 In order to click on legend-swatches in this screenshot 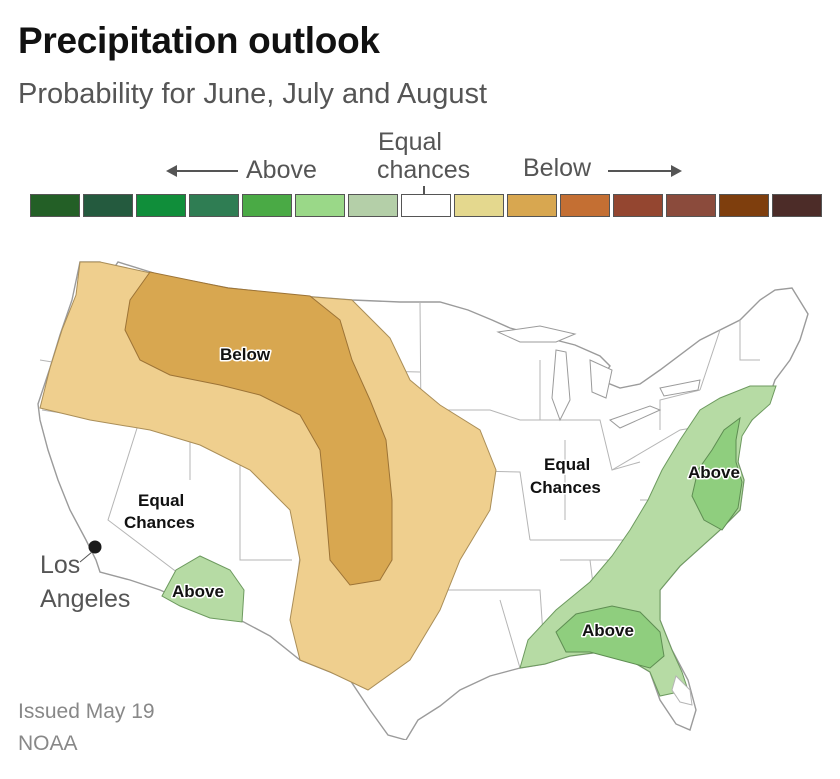, I will do `click(426, 205)`.